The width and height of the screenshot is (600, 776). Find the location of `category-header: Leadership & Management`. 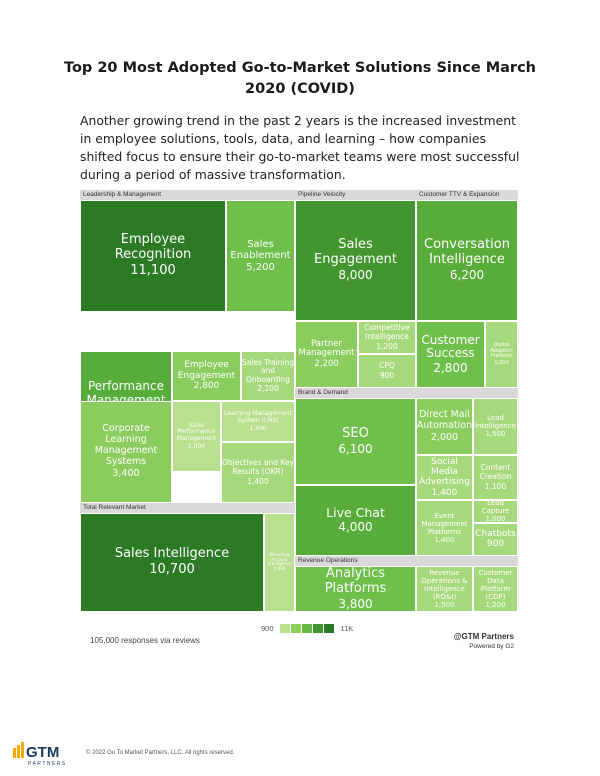

category-header: Leadership & Management is located at coordinates (187, 195).